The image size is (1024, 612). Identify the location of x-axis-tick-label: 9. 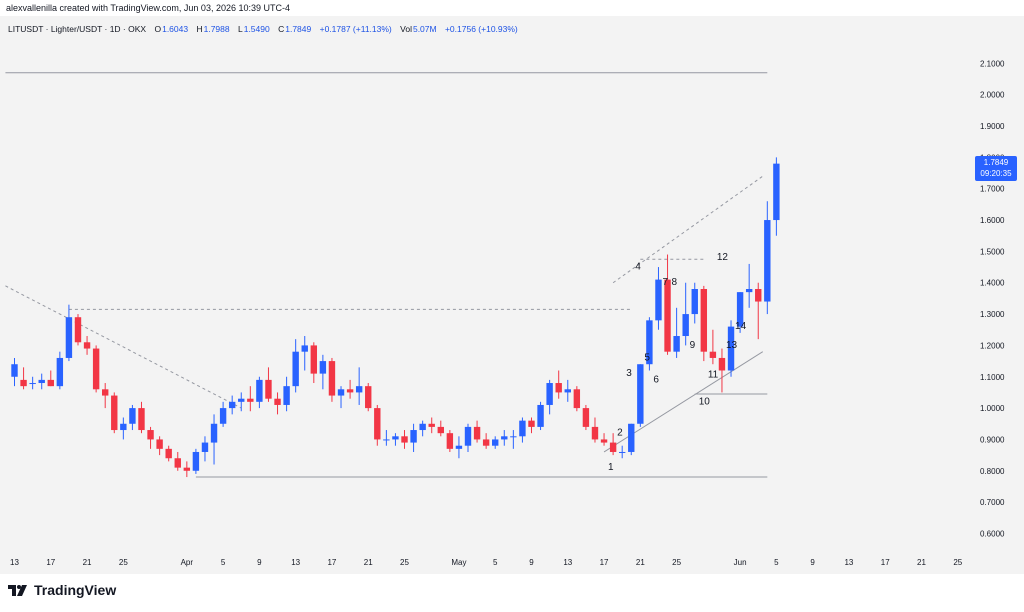
(531, 562).